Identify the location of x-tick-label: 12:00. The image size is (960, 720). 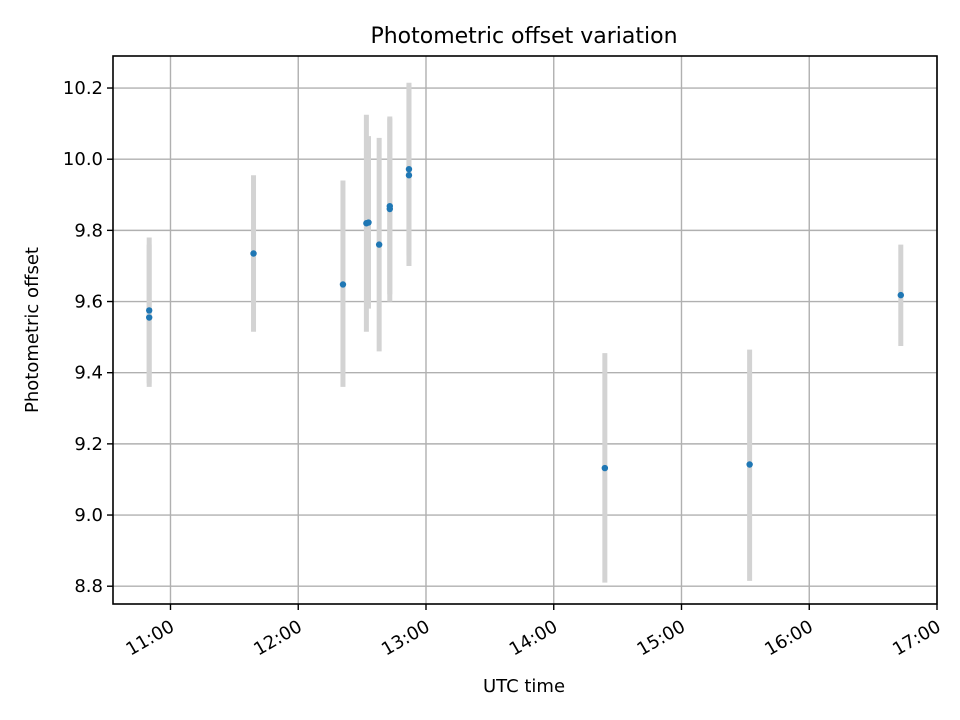
(277, 638).